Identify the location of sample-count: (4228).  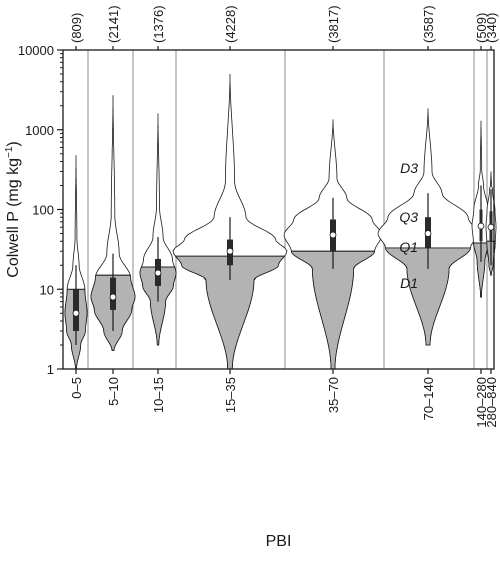
(230, 24).